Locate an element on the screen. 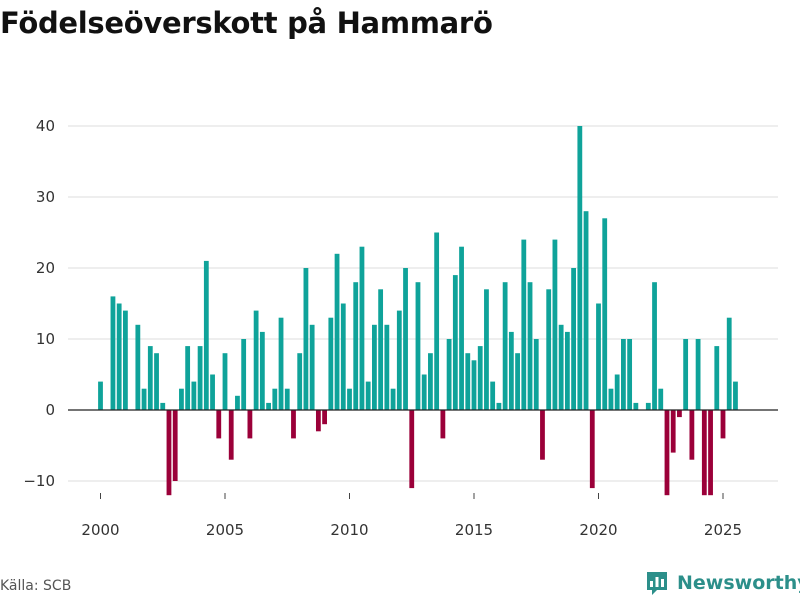 The width and height of the screenshot is (800, 600). x-tick-label: 2005 is located at coordinates (225, 530).